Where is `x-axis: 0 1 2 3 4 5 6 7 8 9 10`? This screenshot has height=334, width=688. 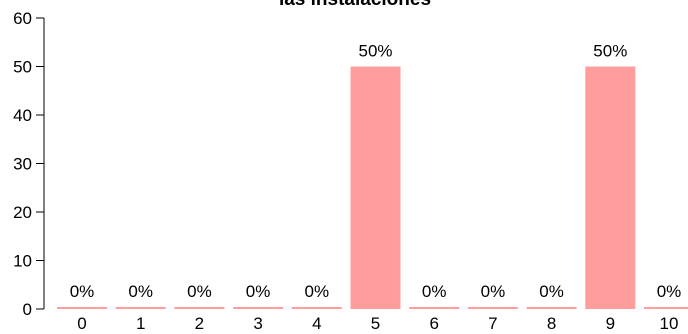 x-axis: 0 1 2 3 4 5 6 7 8 9 10 is located at coordinates (377, 323).